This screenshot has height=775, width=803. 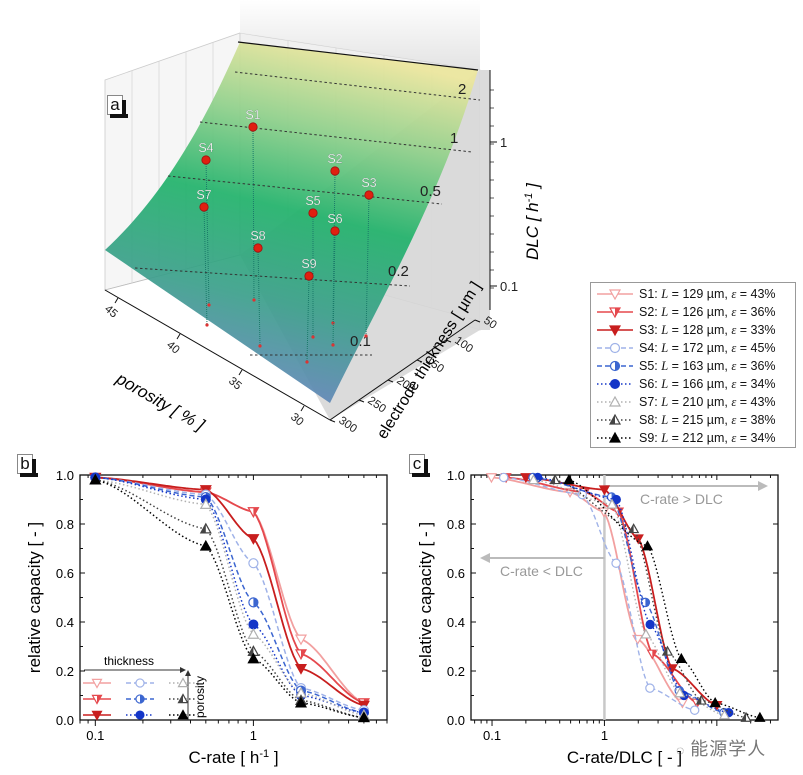 What do you see at coordinates (360, 35) in the screenshot?
I see `top-fade` at bounding box center [360, 35].